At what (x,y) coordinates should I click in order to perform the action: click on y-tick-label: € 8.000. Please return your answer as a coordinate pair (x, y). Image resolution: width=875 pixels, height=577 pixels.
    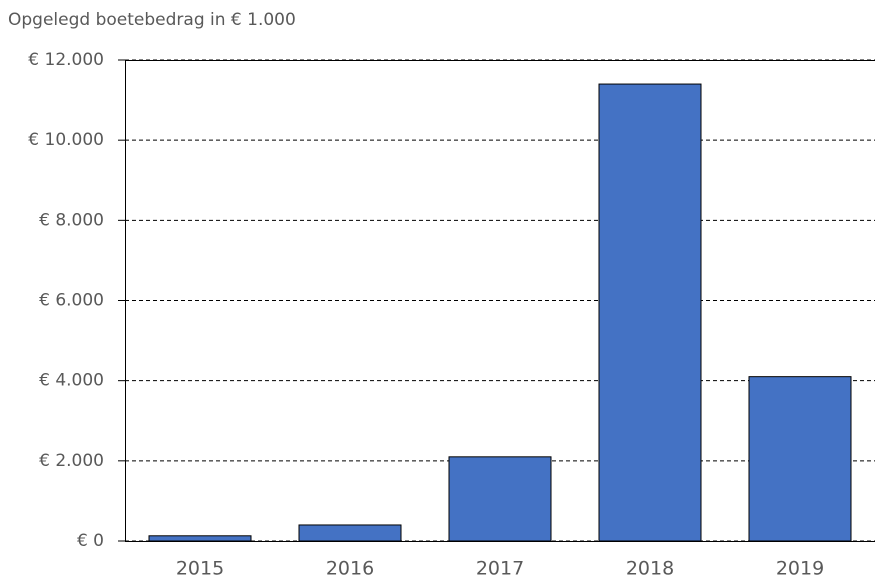
    Looking at the image, I should click on (71, 220).